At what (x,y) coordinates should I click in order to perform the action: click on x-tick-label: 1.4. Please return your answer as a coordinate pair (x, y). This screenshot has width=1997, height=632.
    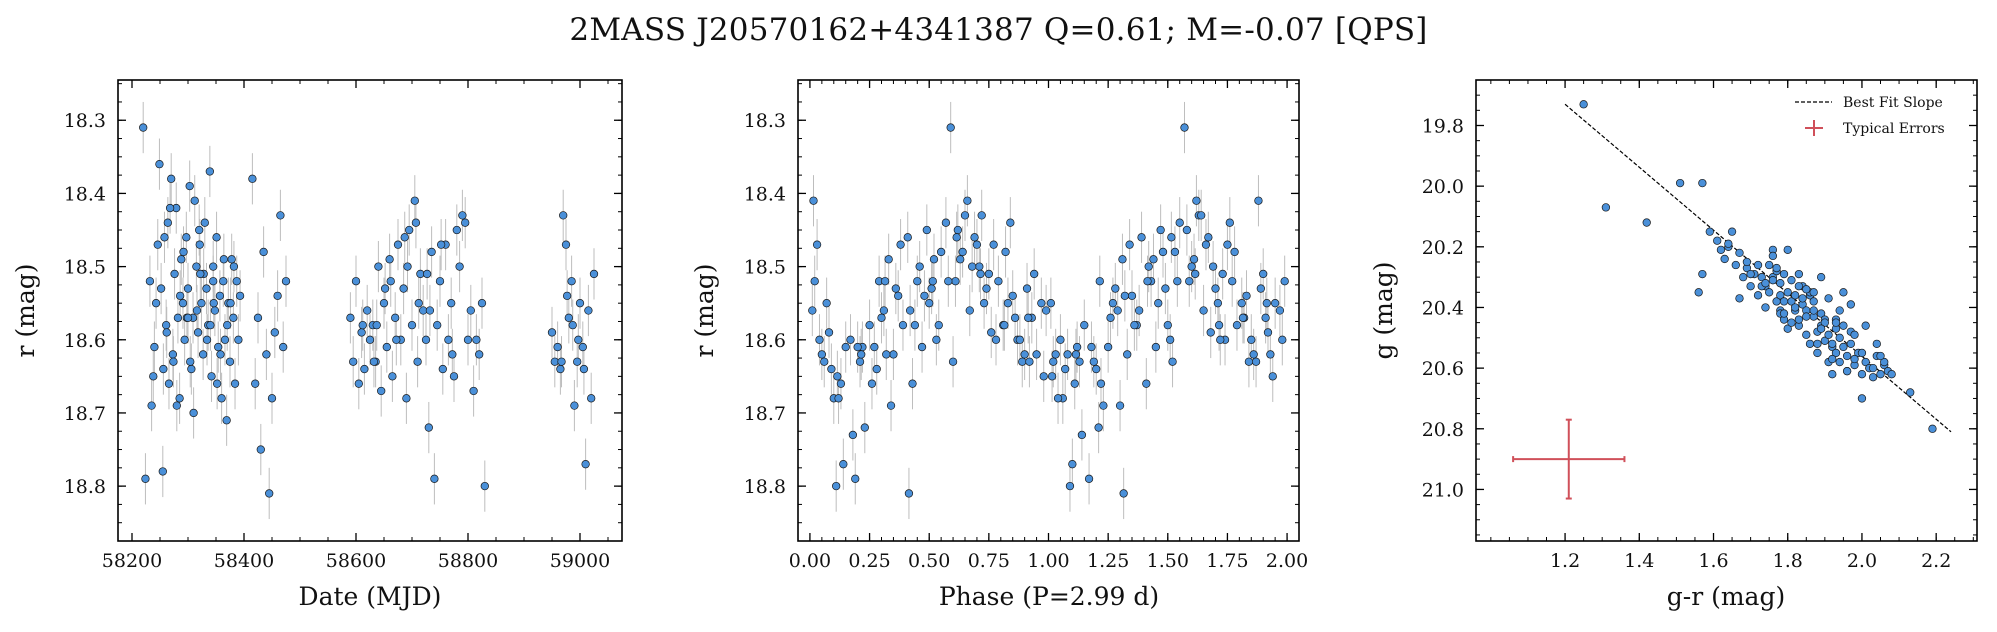
    Looking at the image, I should click on (1639, 561).